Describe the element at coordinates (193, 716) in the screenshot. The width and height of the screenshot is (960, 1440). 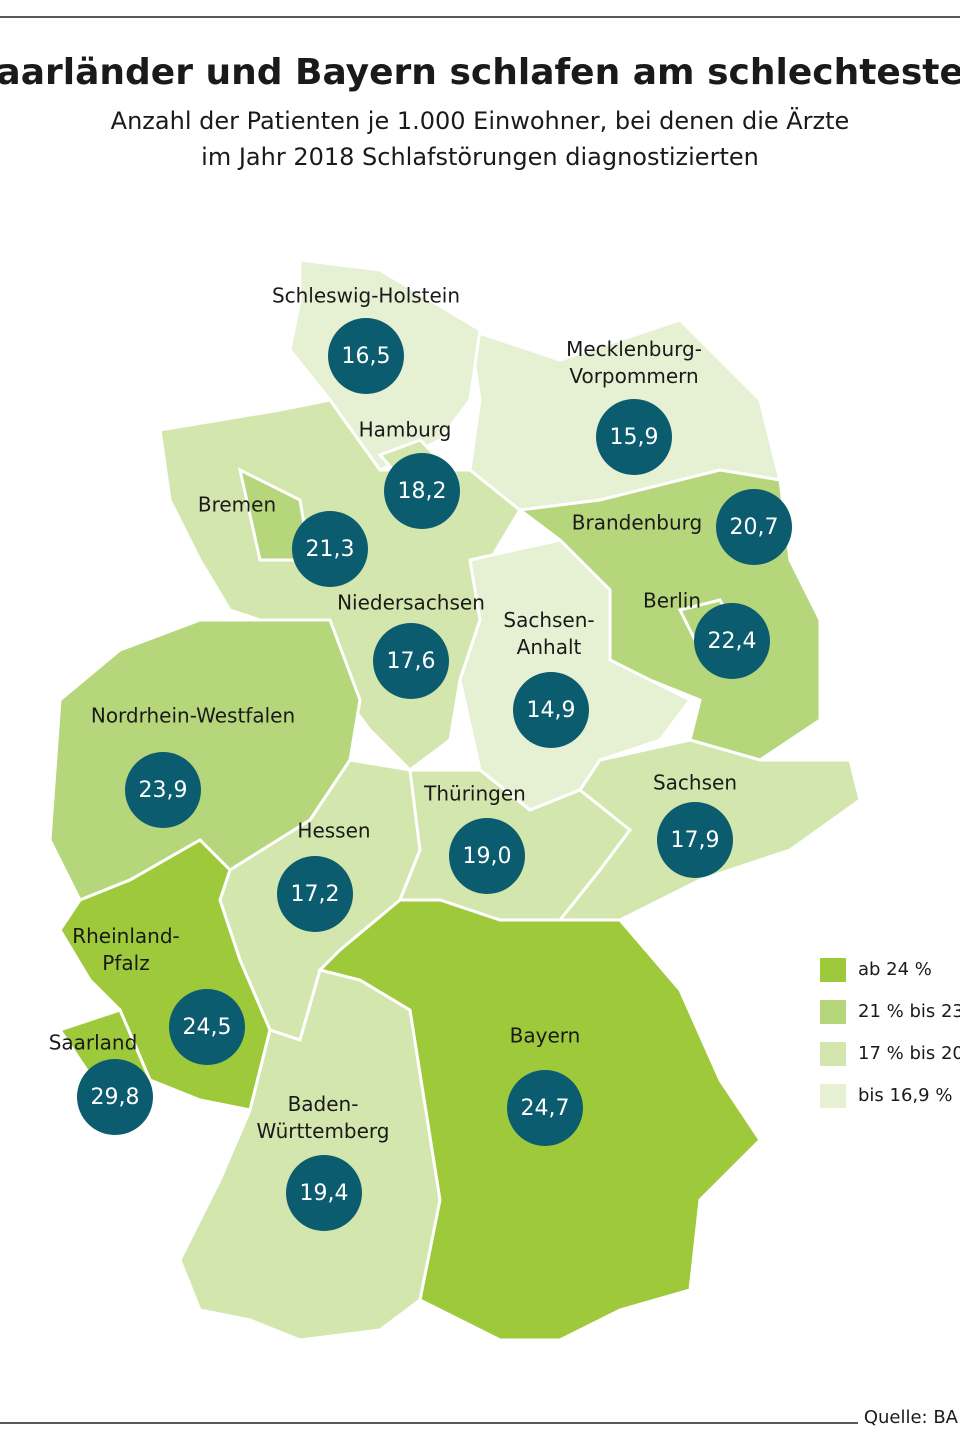
I see `region-name: Nordrhein-Westfalen` at that location.